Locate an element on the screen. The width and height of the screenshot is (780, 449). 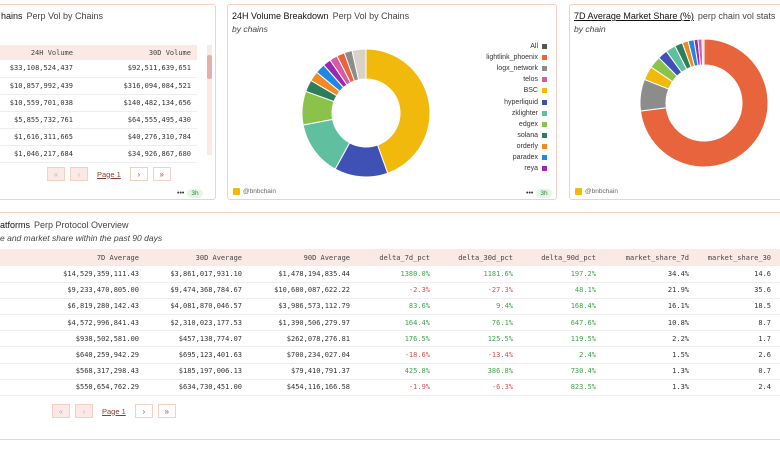
bnb-logo-icon is located at coordinates (236, 191).